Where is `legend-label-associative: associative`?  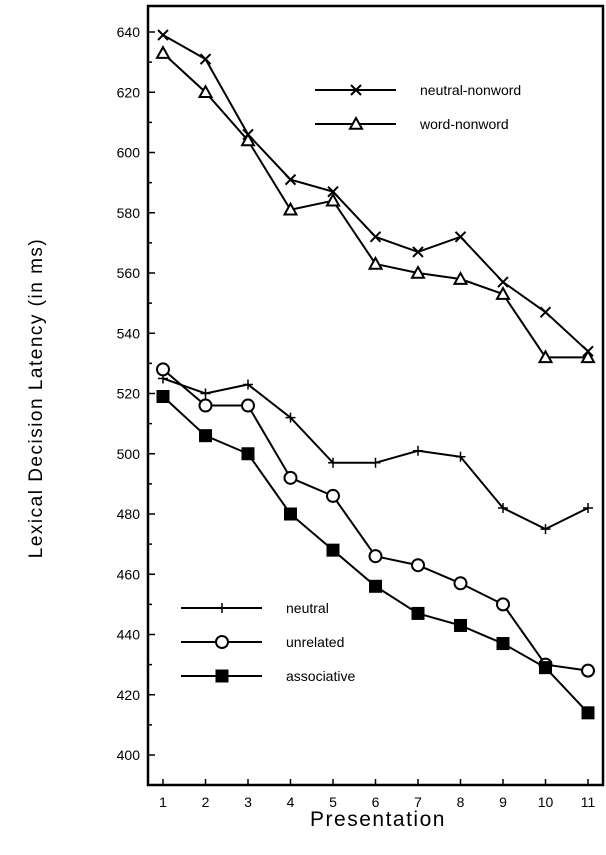
legend-label-associative: associative is located at coordinates (320, 676).